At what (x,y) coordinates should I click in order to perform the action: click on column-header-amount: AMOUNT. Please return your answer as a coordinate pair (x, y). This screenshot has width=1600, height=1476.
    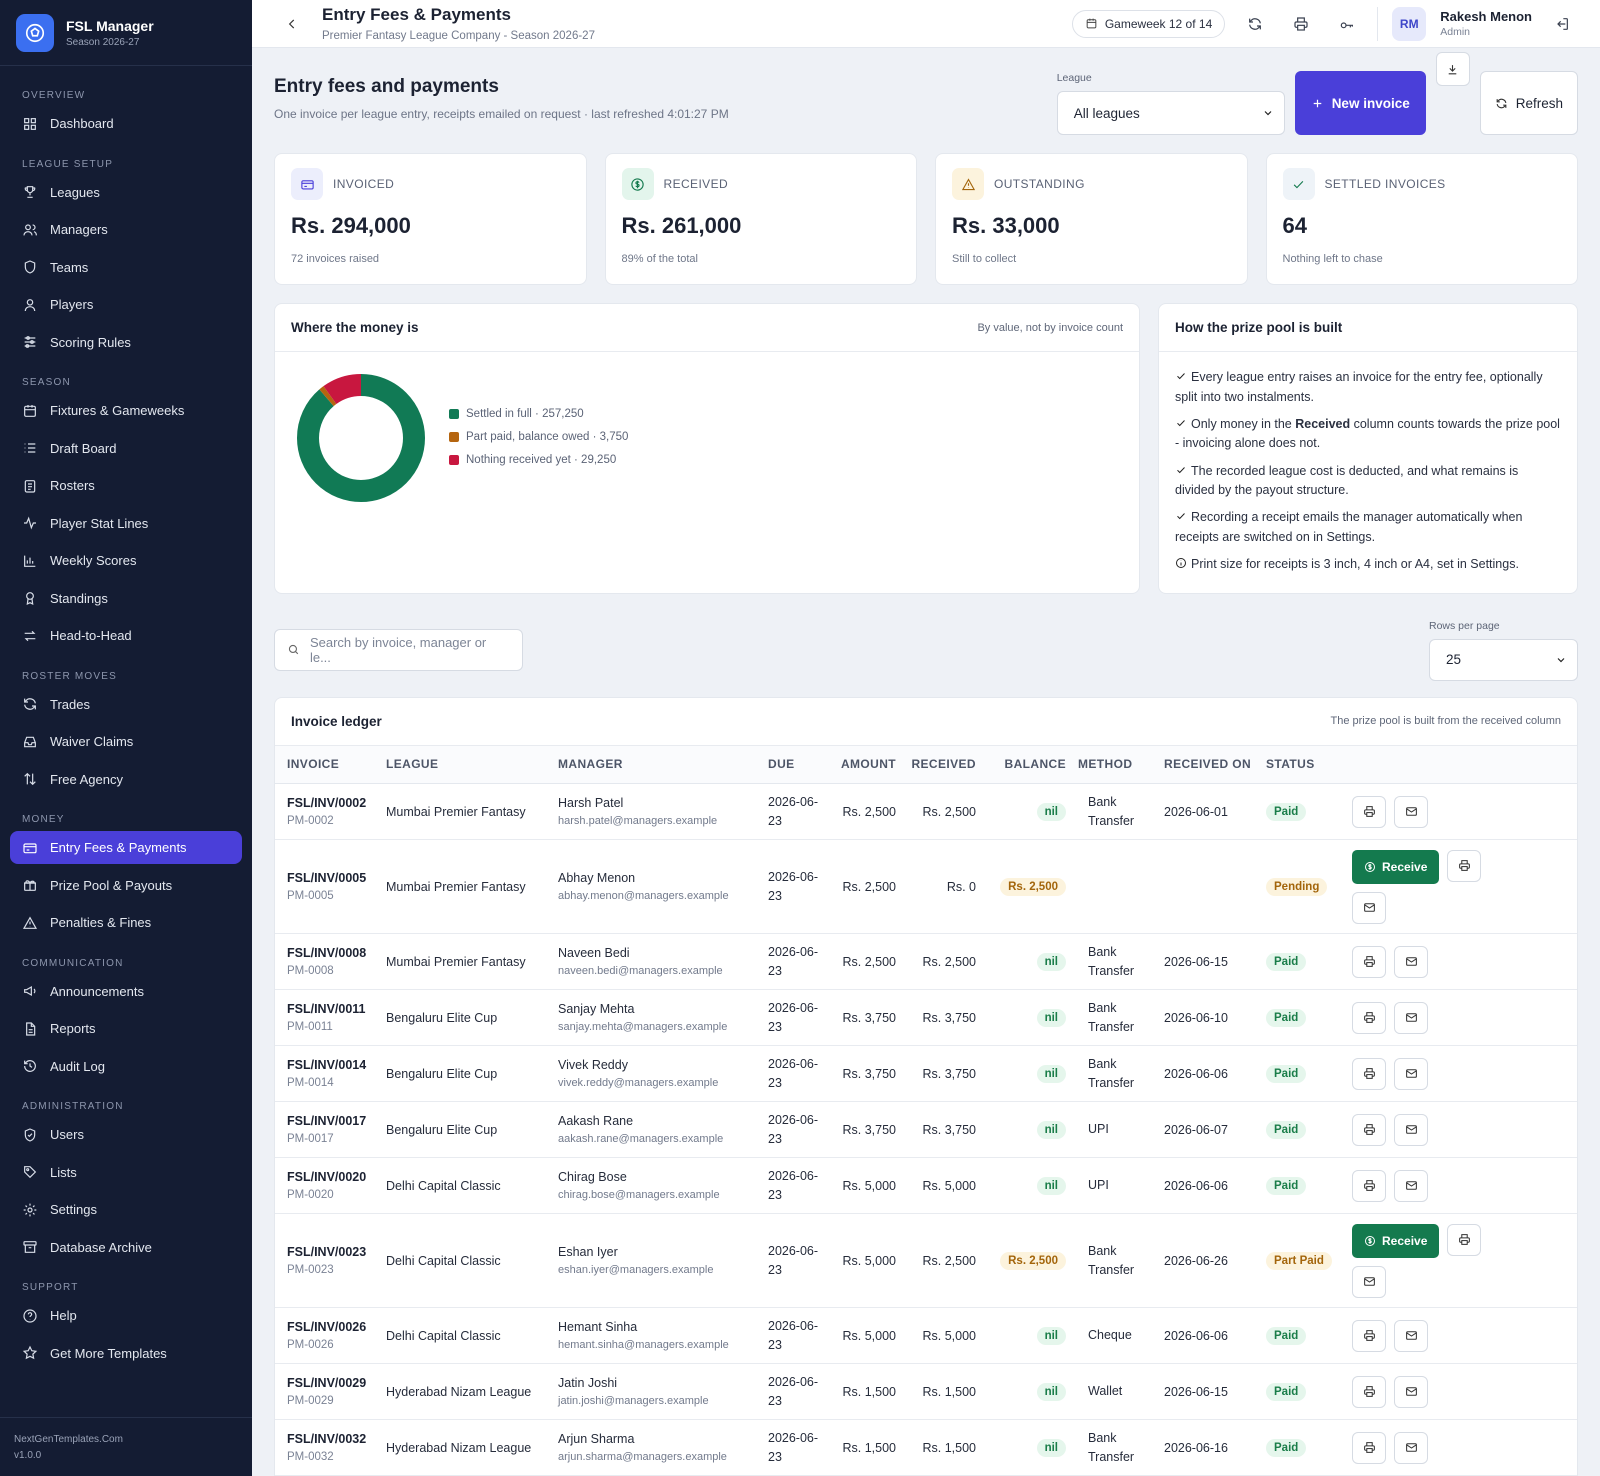
    Looking at the image, I should click on (867, 764).